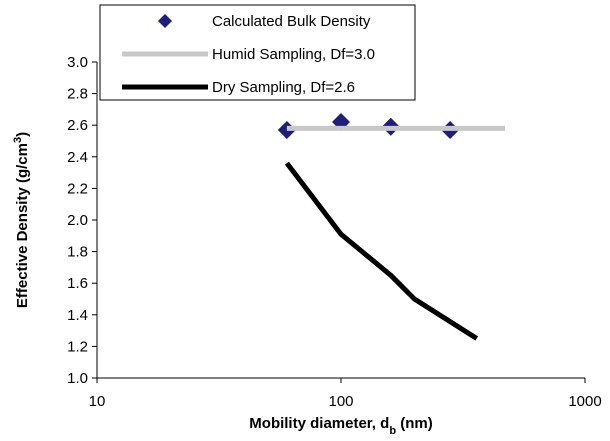  I want to click on y-tick-label: 1.8, so click(77, 252).